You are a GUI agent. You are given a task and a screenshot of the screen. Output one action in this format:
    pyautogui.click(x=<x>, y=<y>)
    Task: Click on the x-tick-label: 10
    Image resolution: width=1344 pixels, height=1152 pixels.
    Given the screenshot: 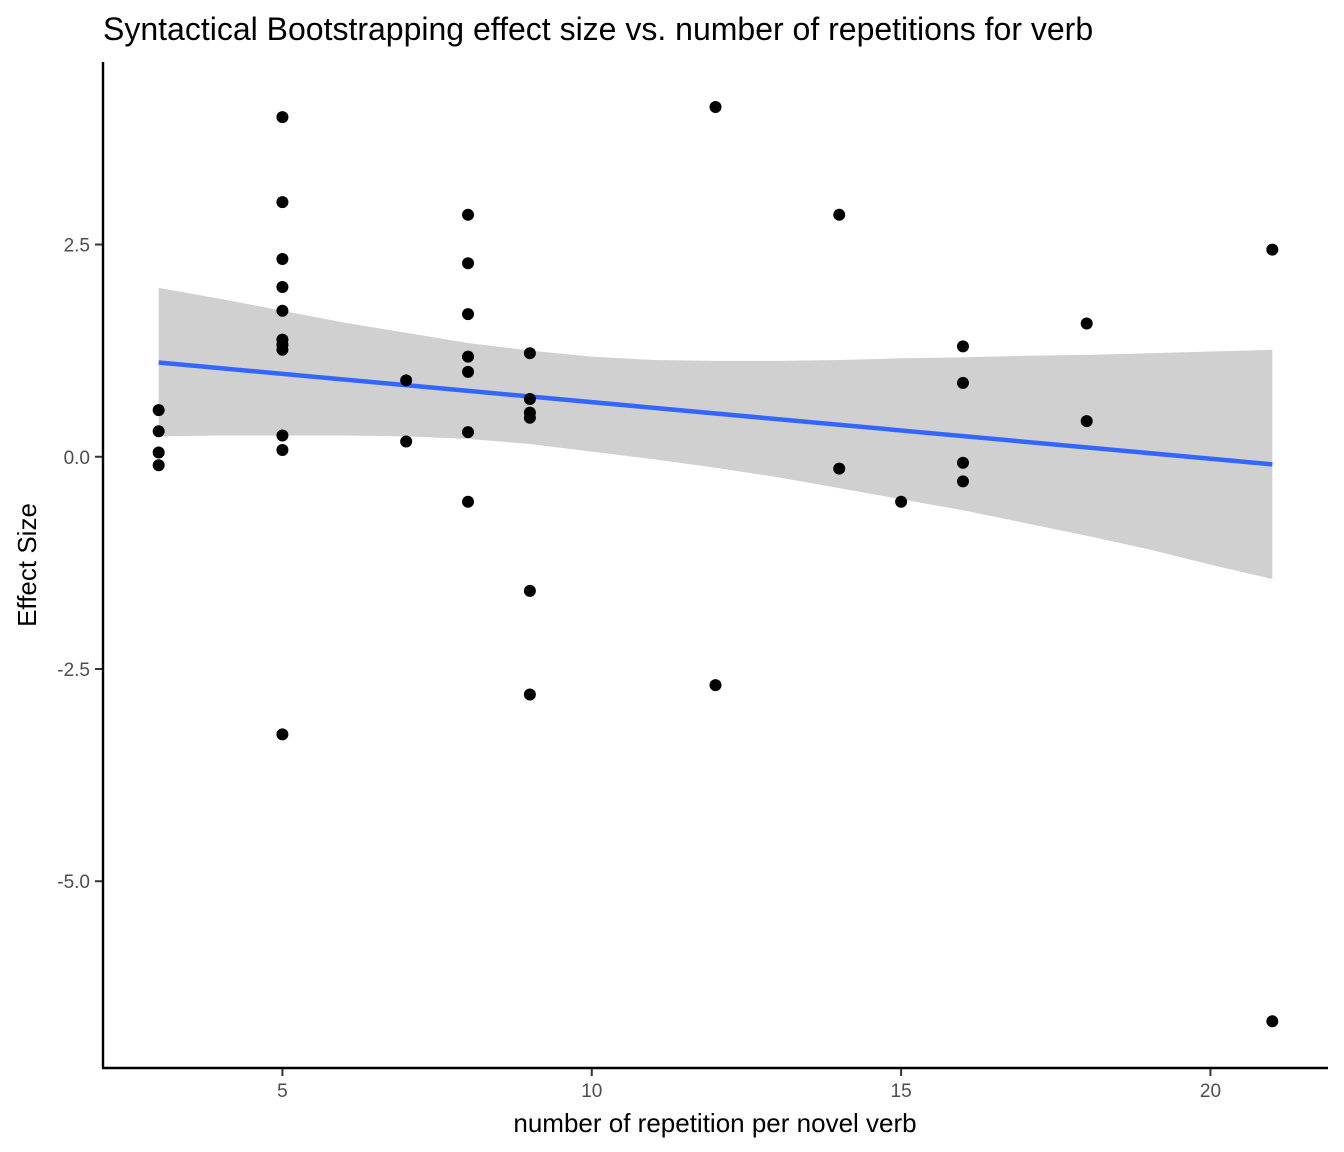 What is the action you would take?
    pyautogui.click(x=591, y=1091)
    